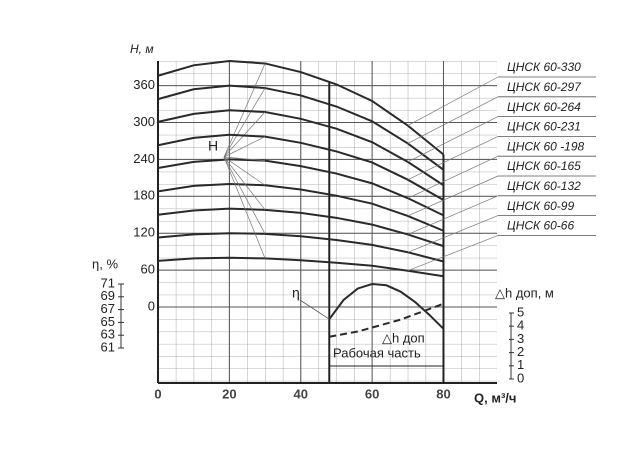 Image resolution: width=632 pixels, height=469 pixels. Describe the element at coordinates (377, 352) in the screenshot. I see `working-range-label: Рабочая часть` at that location.